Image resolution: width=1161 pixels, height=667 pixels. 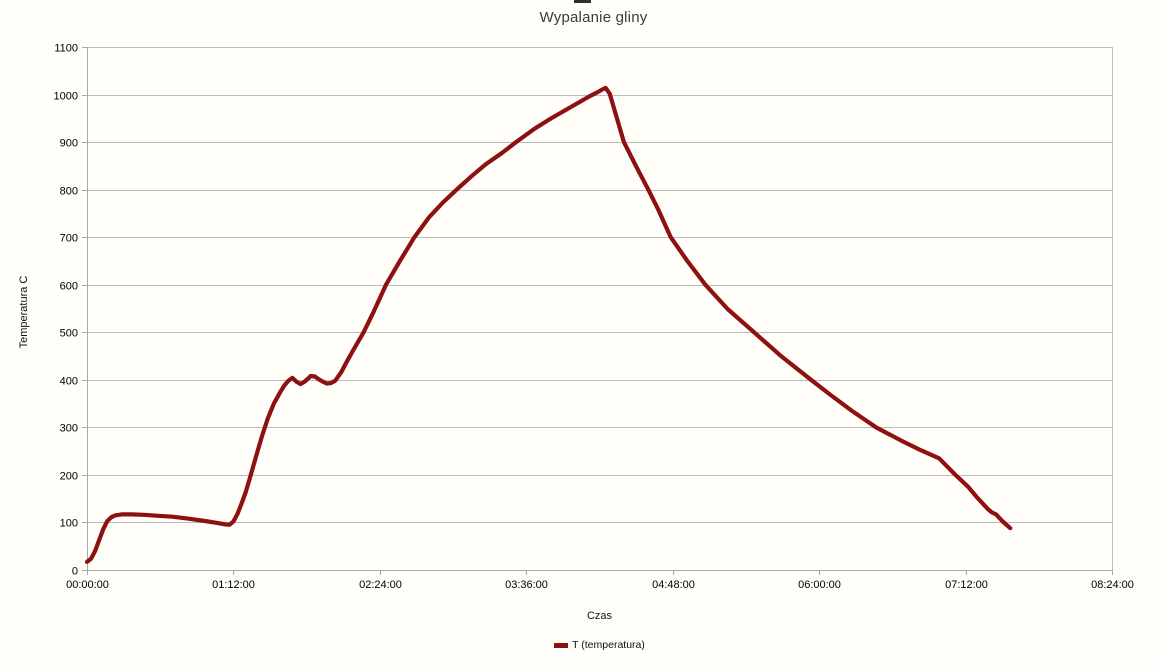 What do you see at coordinates (1112, 585) in the screenshot?
I see `x-tick-label: 08:24:00` at bounding box center [1112, 585].